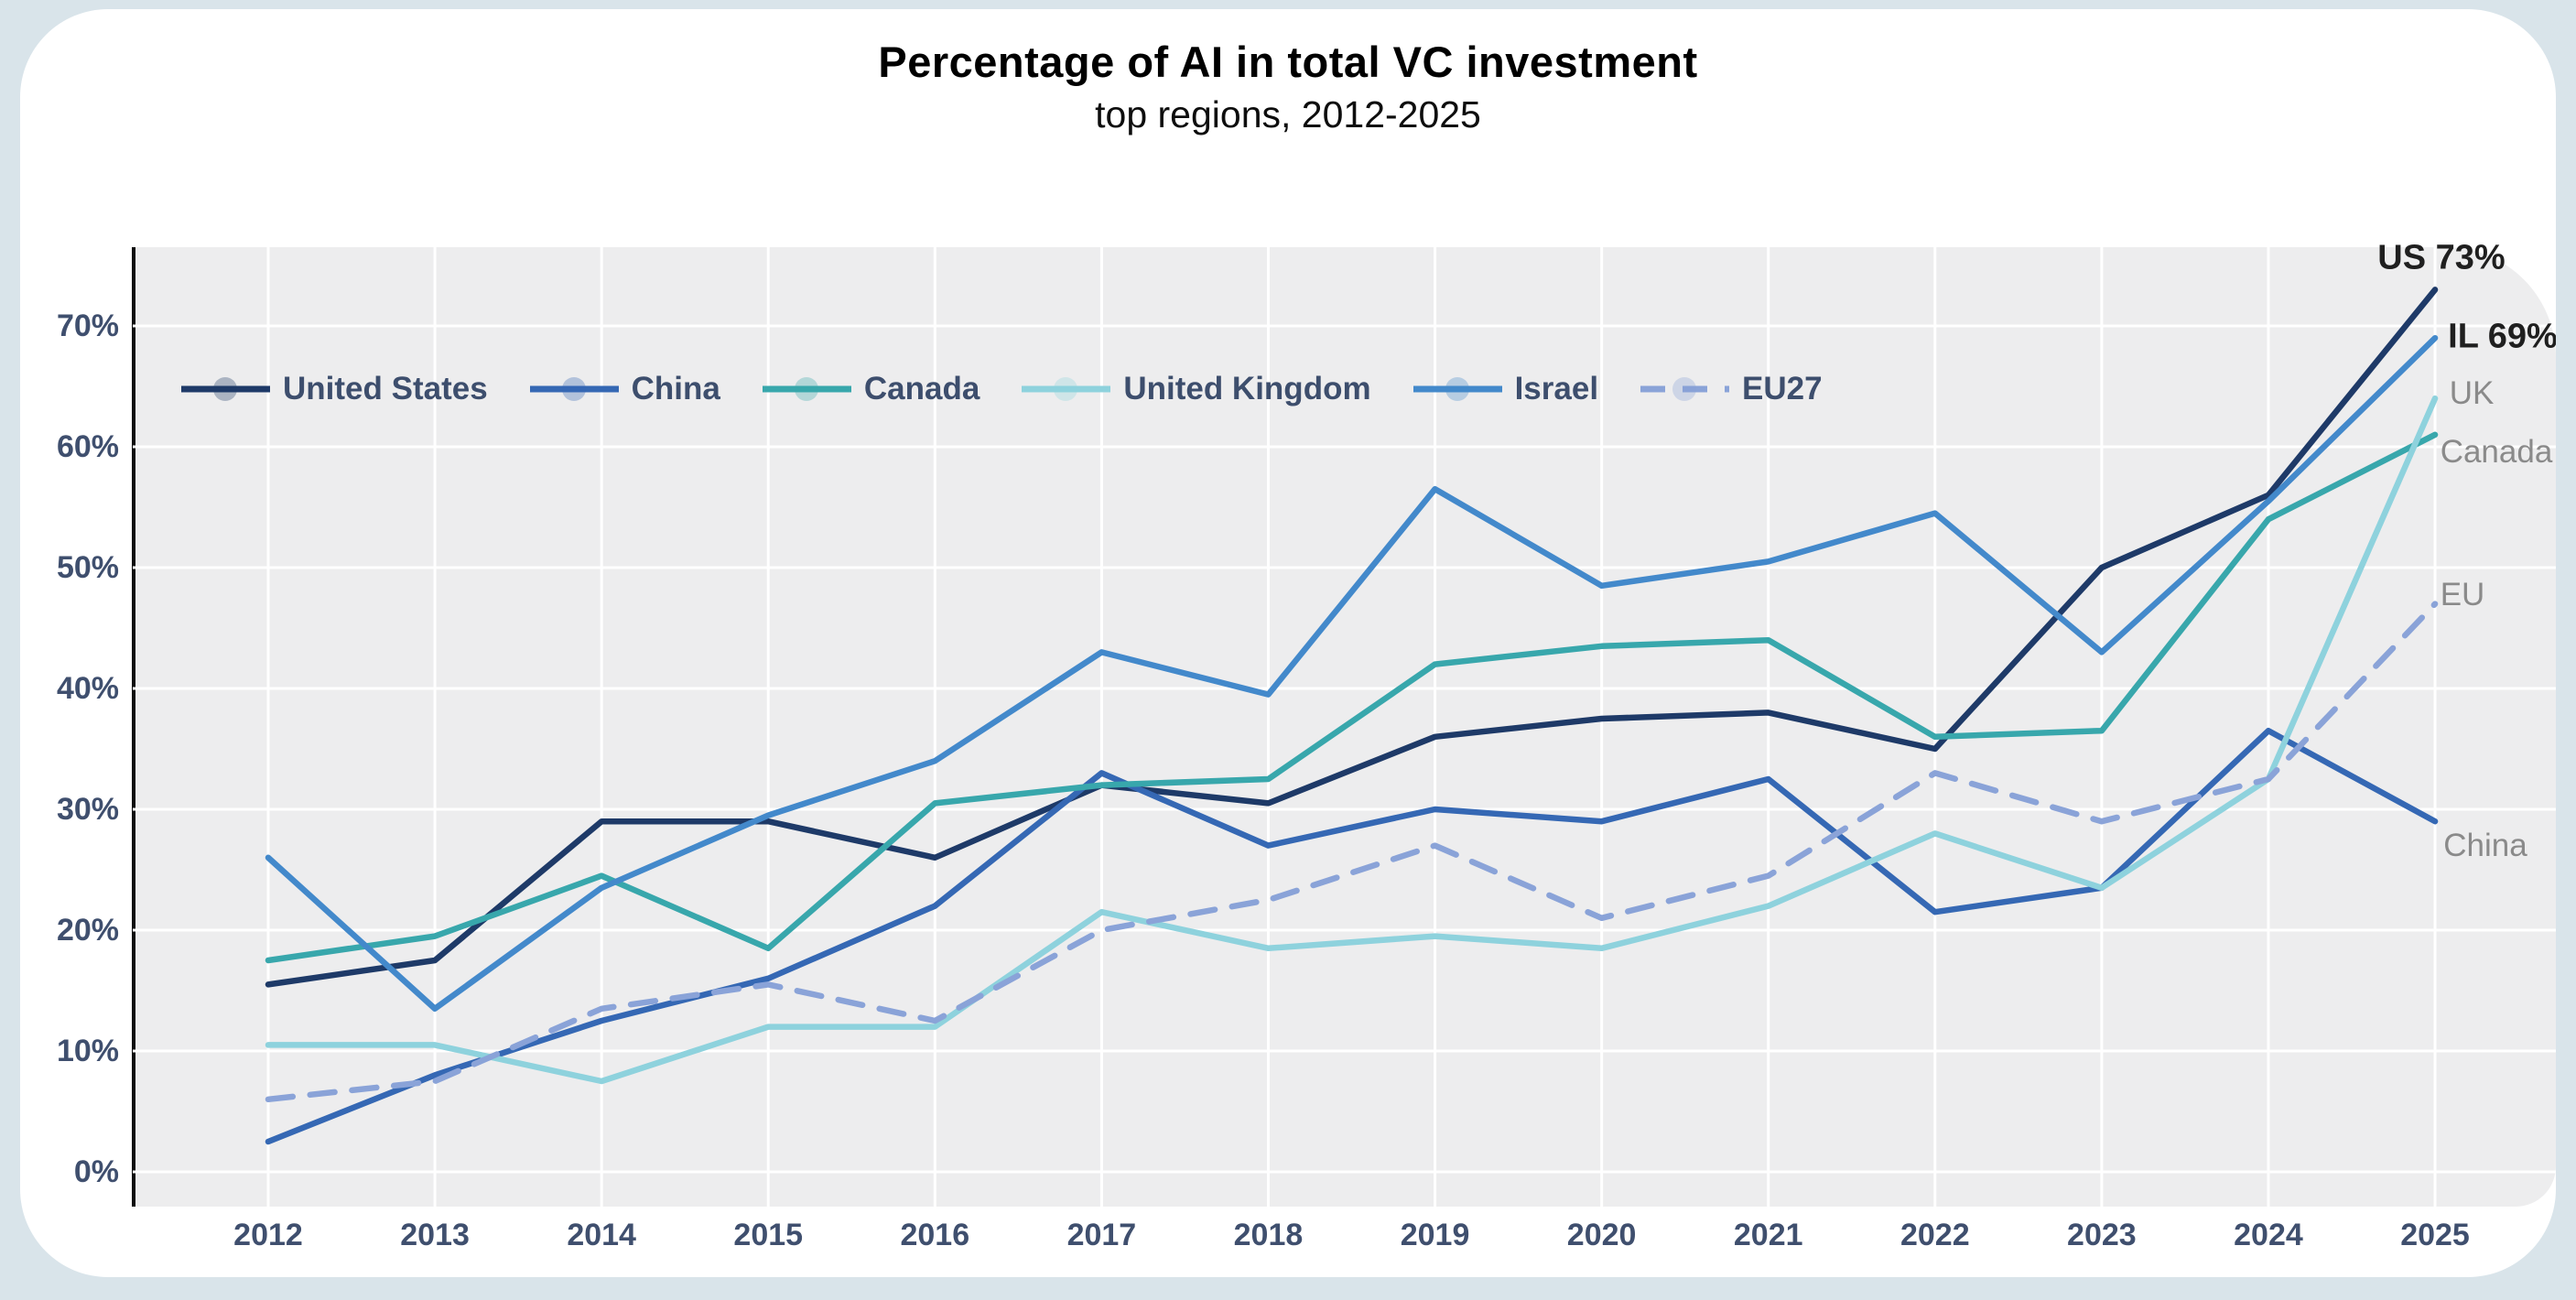 The width and height of the screenshot is (2576, 1300). I want to click on y-tick-label-70: 70%, so click(88, 326).